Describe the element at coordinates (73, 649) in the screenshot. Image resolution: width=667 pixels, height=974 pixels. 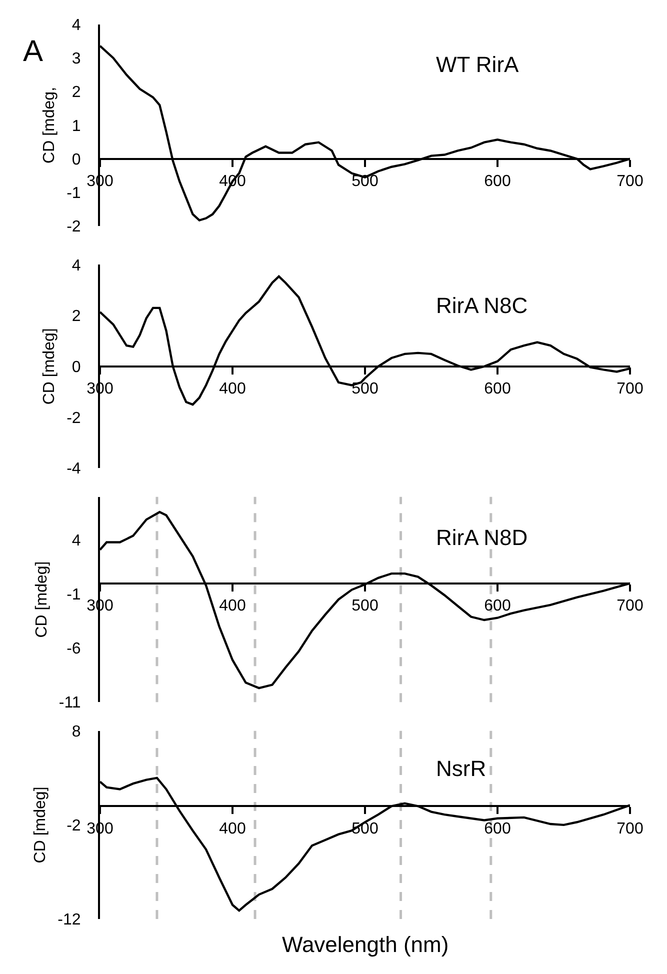
I see `y-tick-label: -6` at that location.